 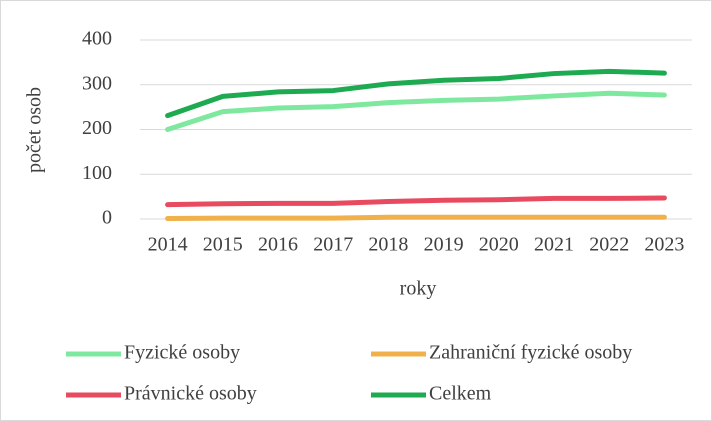 I want to click on x-axis-label: roky, so click(x=418, y=289).